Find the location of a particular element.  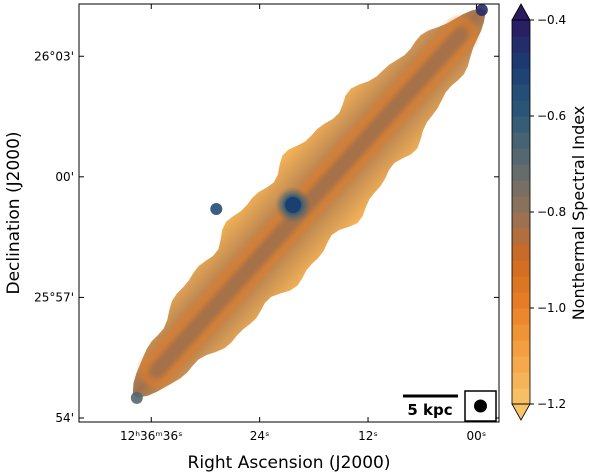

galaxy-core is located at coordinates (293, 204).